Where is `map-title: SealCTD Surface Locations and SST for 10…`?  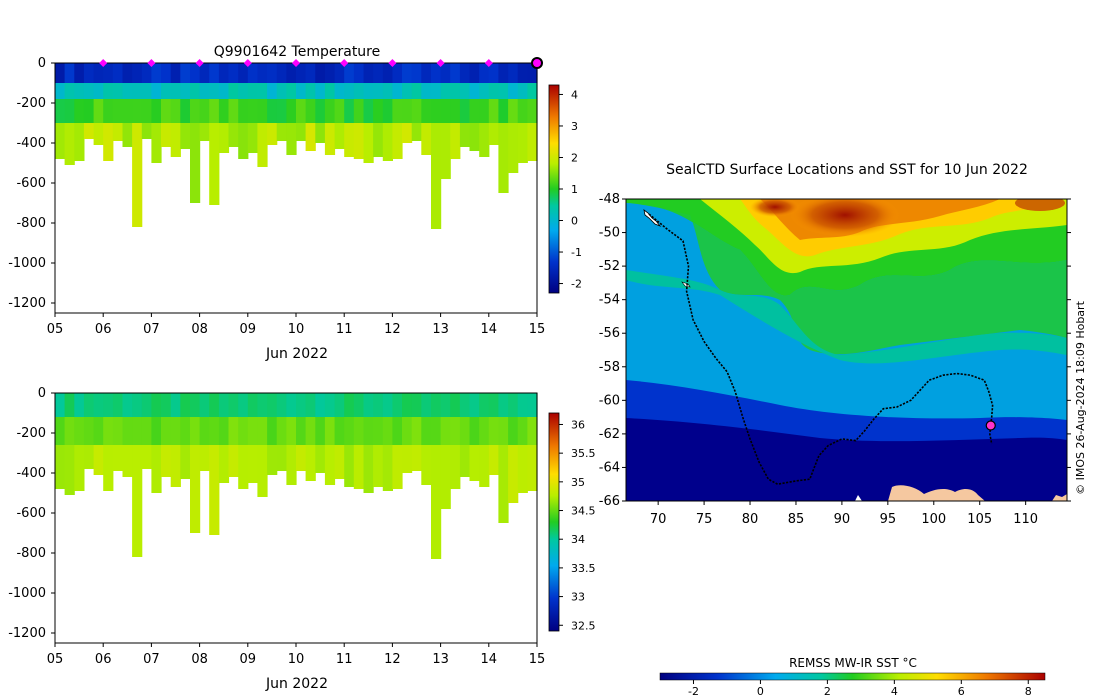 map-title: SealCTD Surface Locations and SST for 10… is located at coordinates (847, 170).